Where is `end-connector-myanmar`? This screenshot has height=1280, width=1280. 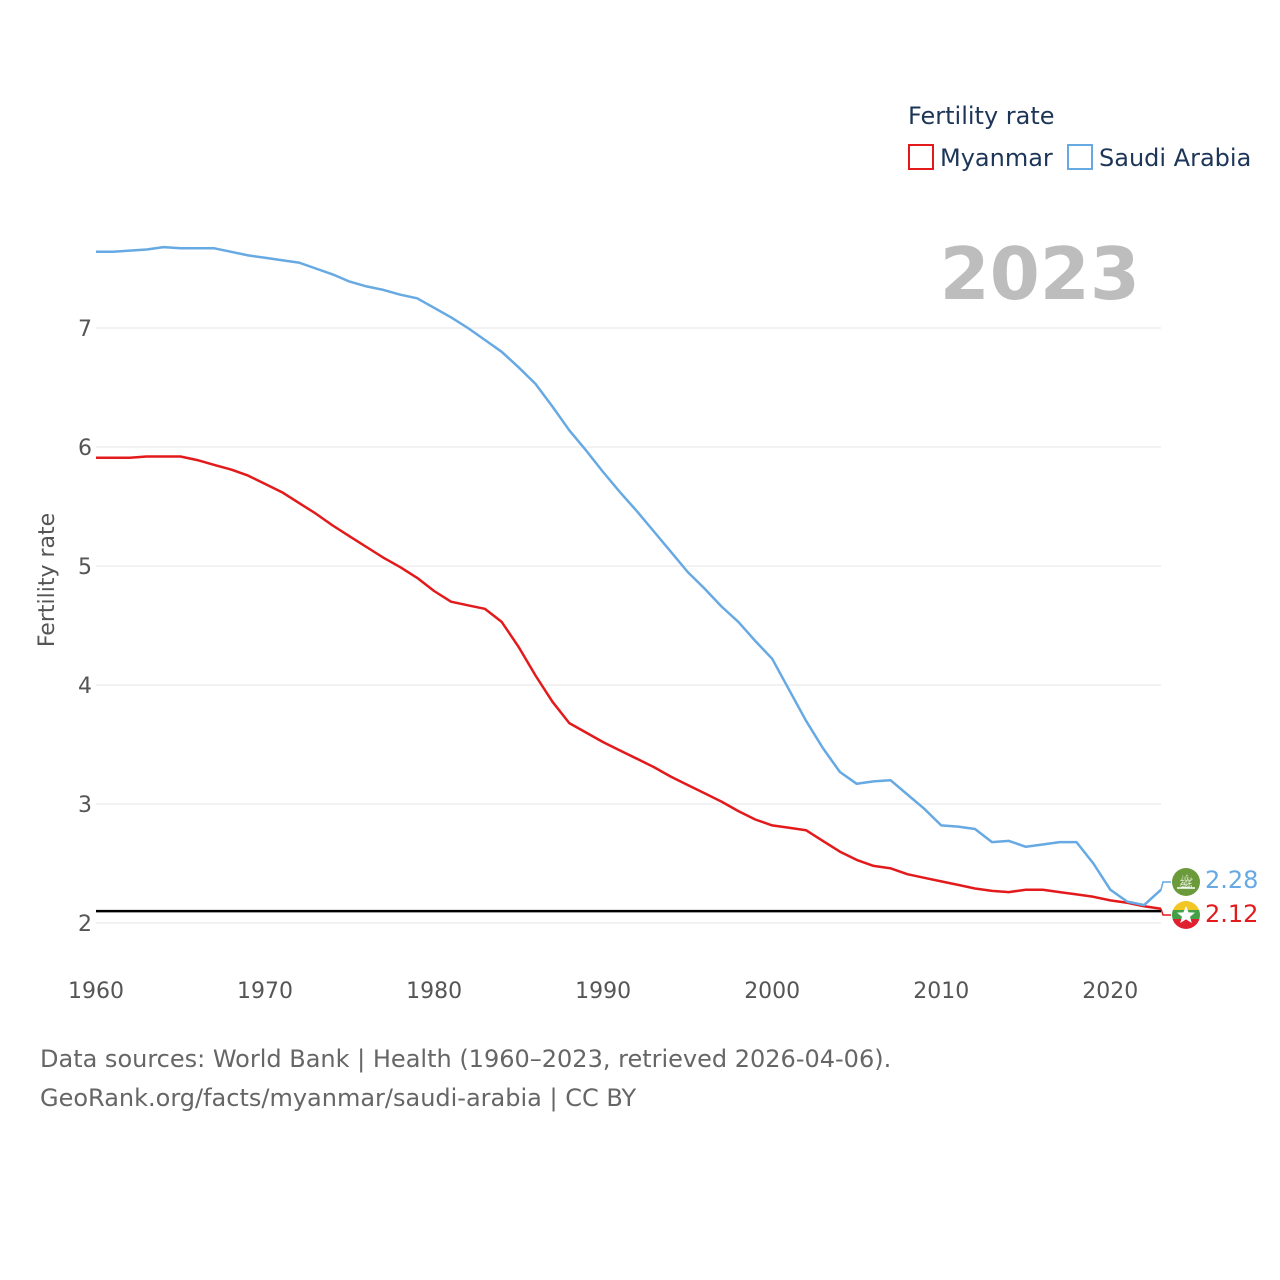 end-connector-myanmar is located at coordinates (1165, 912).